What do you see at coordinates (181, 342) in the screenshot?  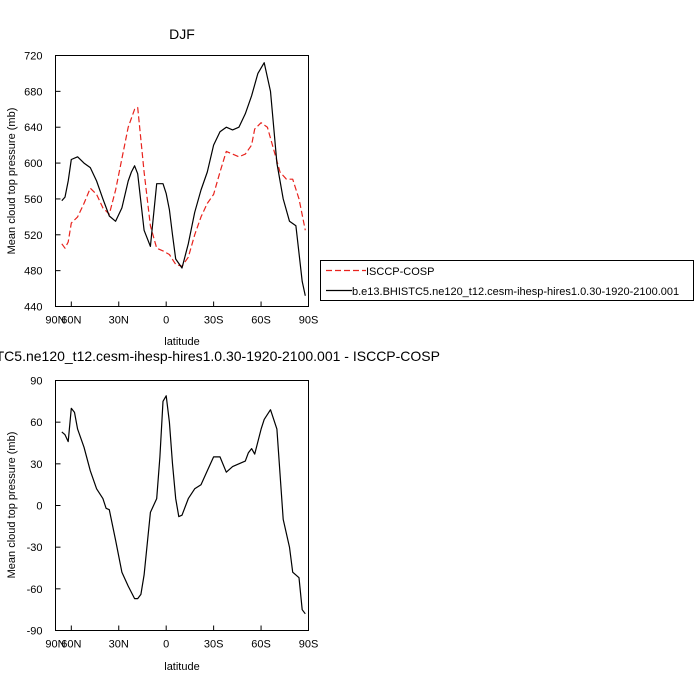 I see `top-x-axis-label: latitude` at bounding box center [181, 342].